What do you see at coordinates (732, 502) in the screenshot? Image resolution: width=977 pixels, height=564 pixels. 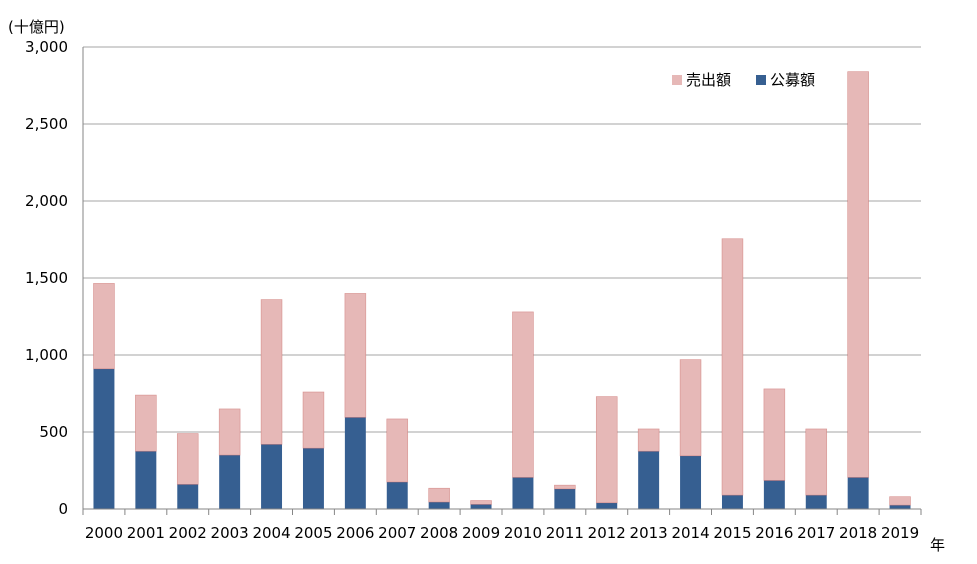 I see `bar-koubo-2015` at bounding box center [732, 502].